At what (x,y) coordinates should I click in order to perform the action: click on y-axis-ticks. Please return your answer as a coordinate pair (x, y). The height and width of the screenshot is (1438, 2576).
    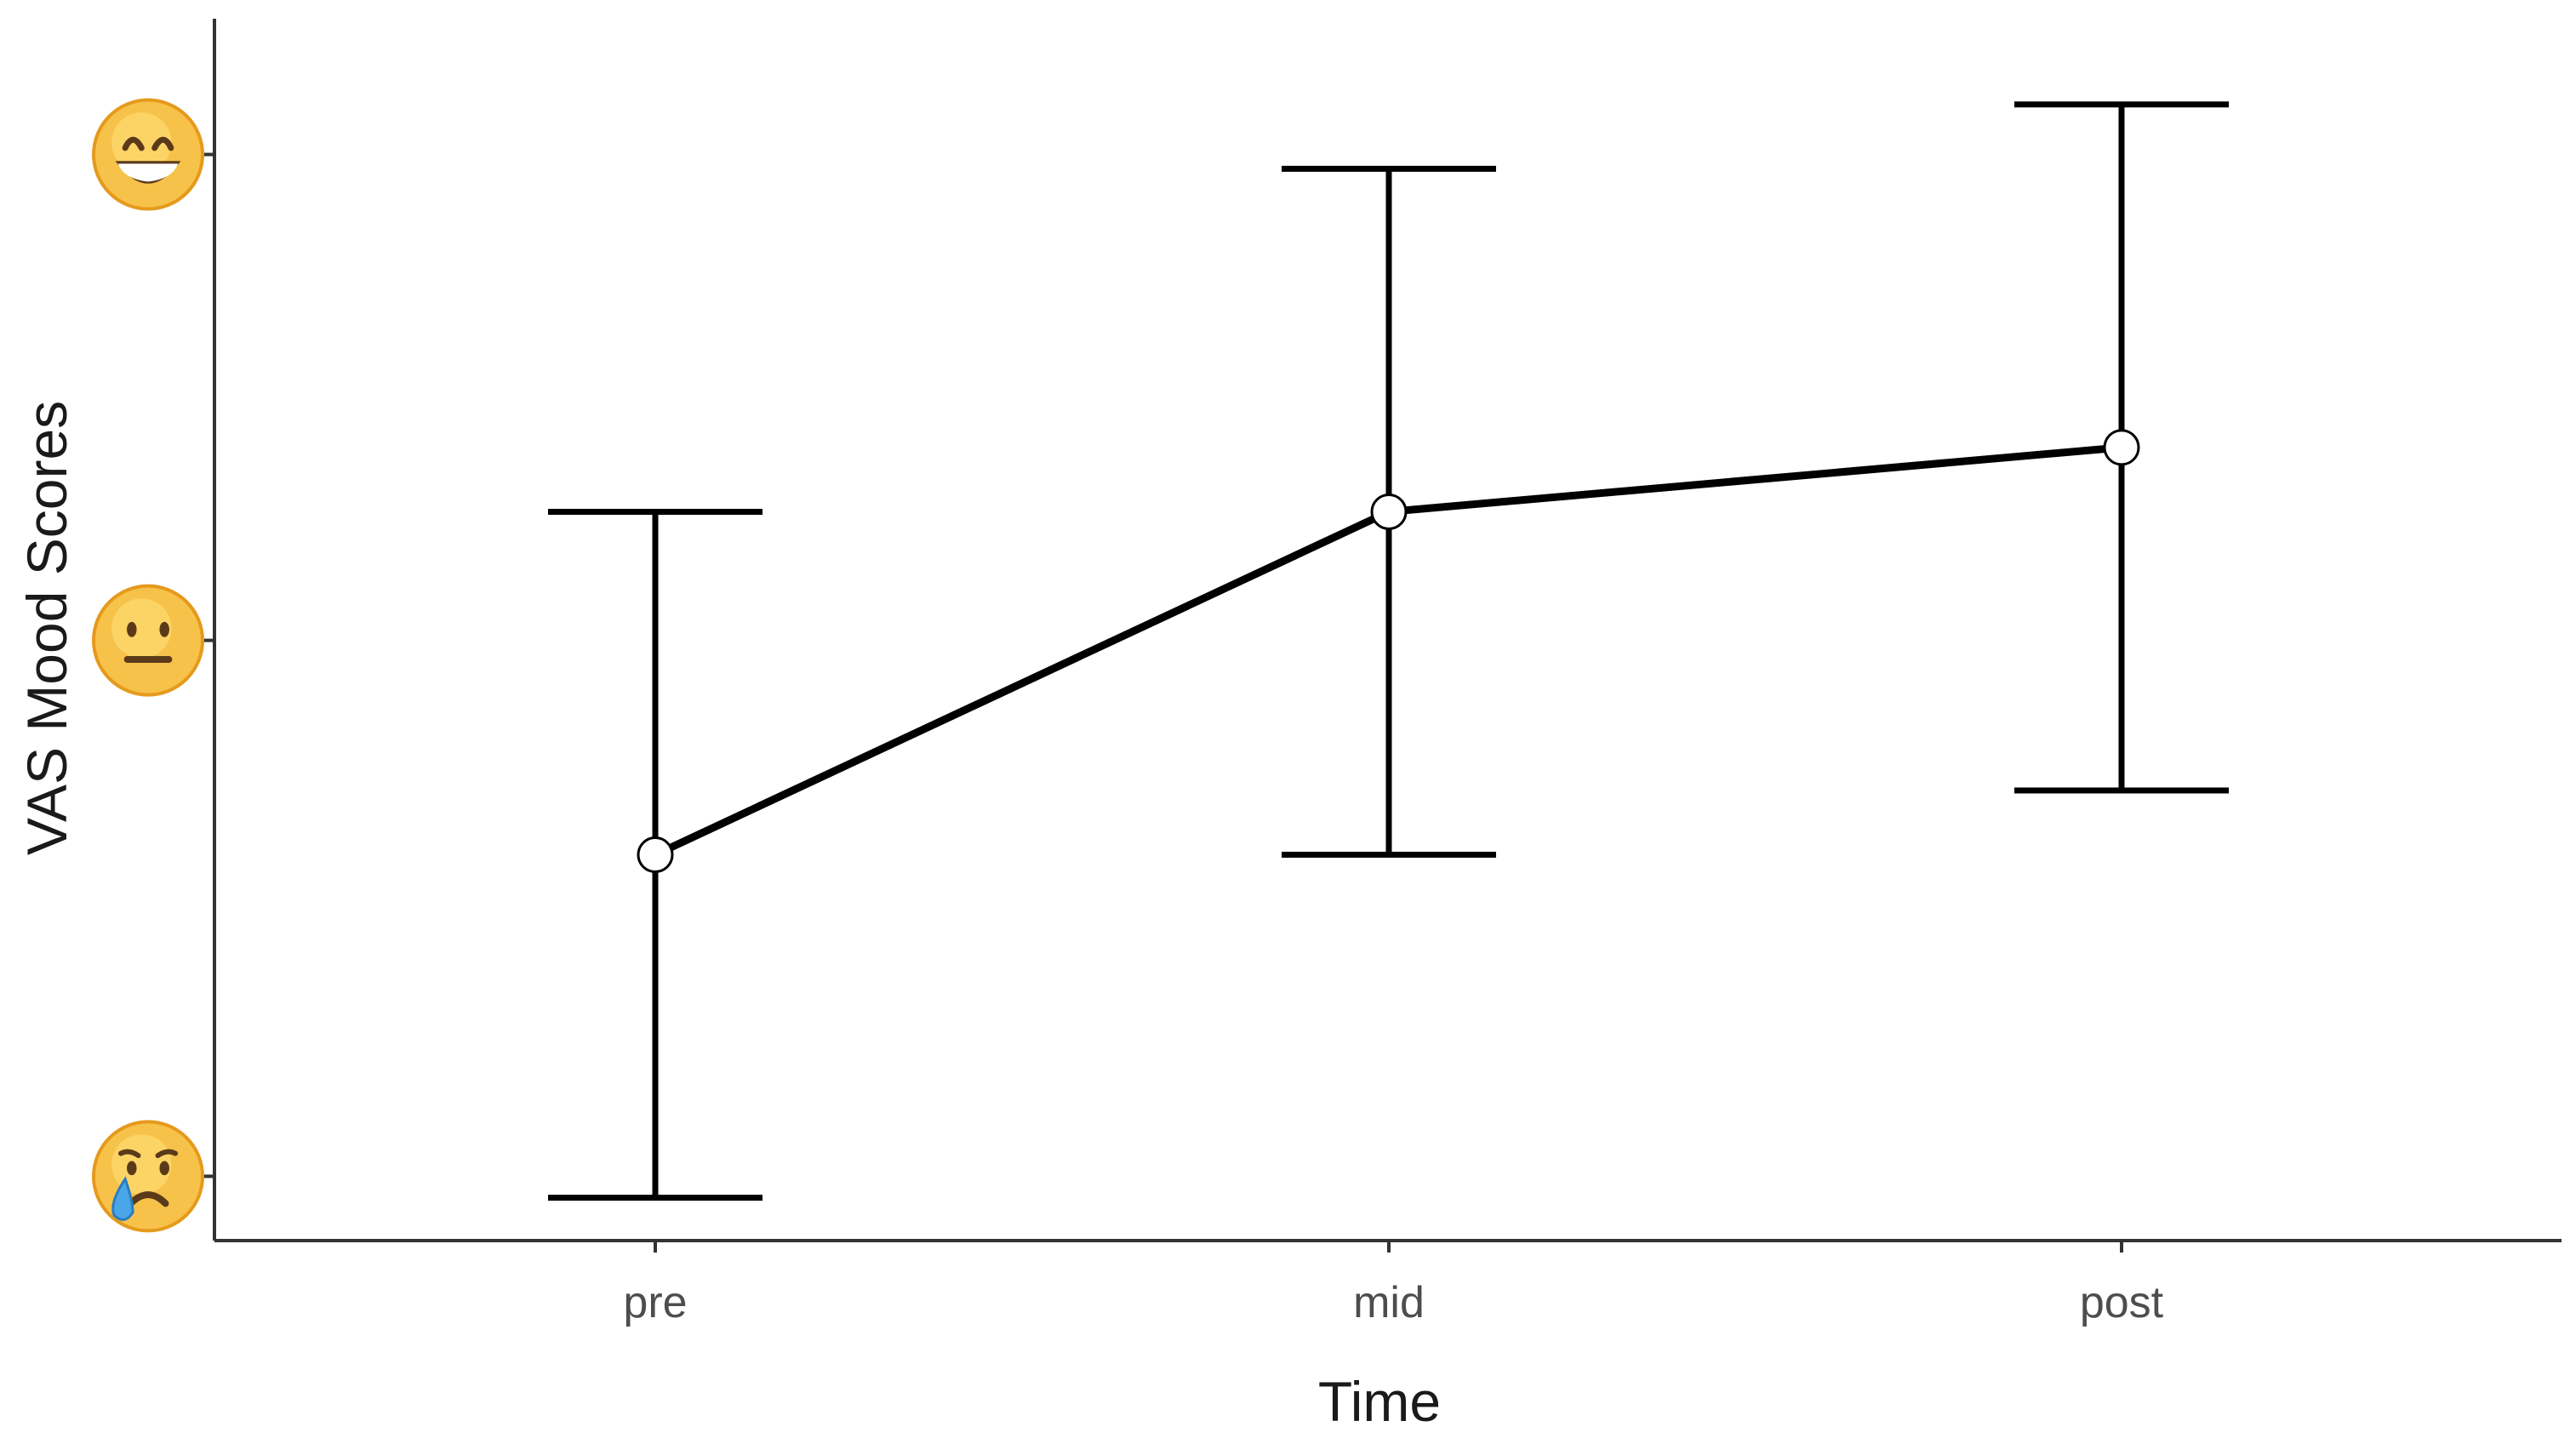
    Looking at the image, I should click on (153, 665).